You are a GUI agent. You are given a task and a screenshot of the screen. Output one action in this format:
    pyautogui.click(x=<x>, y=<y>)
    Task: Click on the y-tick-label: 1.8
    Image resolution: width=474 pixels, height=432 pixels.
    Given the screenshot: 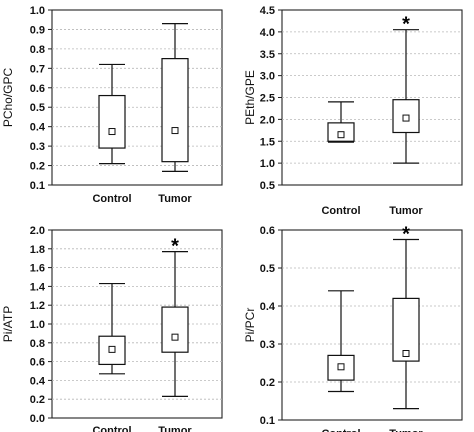 What is the action you would take?
    pyautogui.click(x=37, y=250)
    